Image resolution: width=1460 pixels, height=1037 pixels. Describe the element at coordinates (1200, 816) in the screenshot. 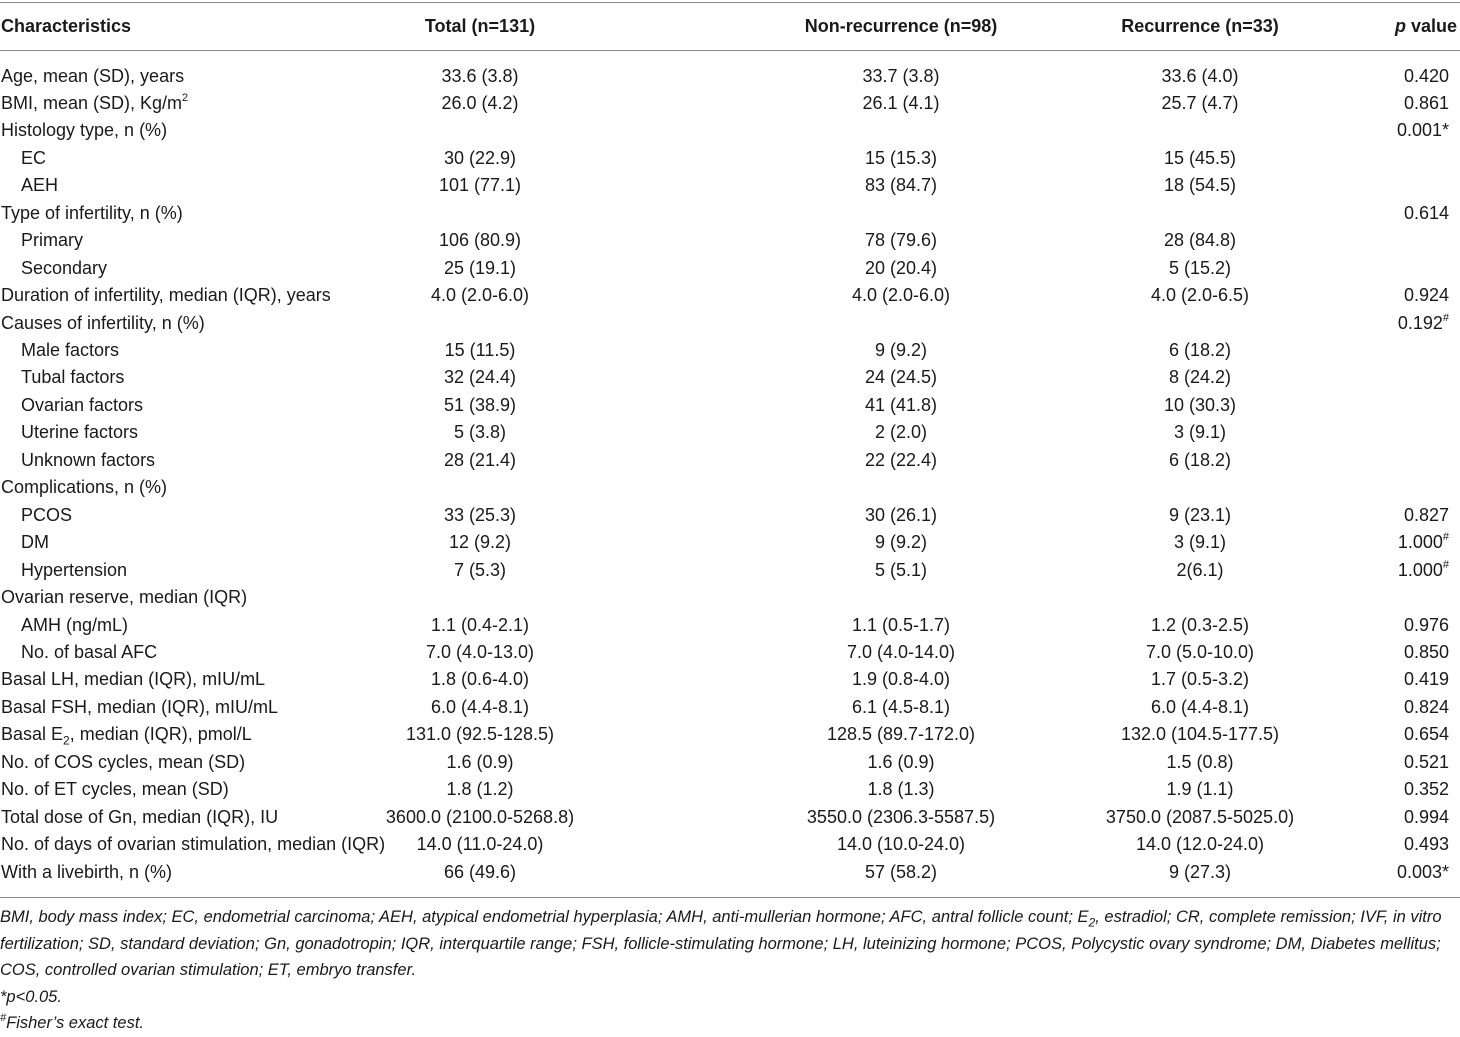

I see `cell-recurrence: 3750.0 (2087.5-5025.0)` at that location.